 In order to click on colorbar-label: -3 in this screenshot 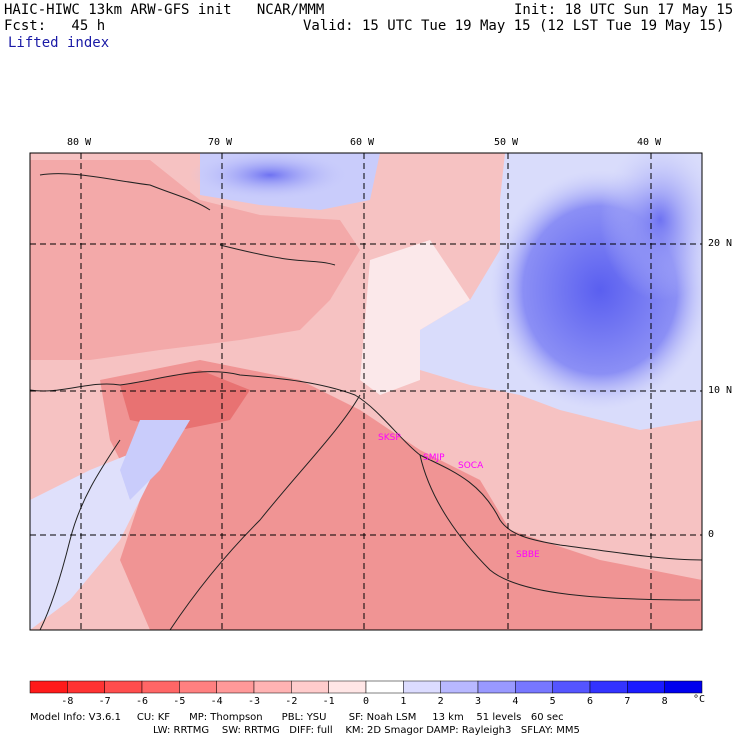, I will do `click(254, 701)`.